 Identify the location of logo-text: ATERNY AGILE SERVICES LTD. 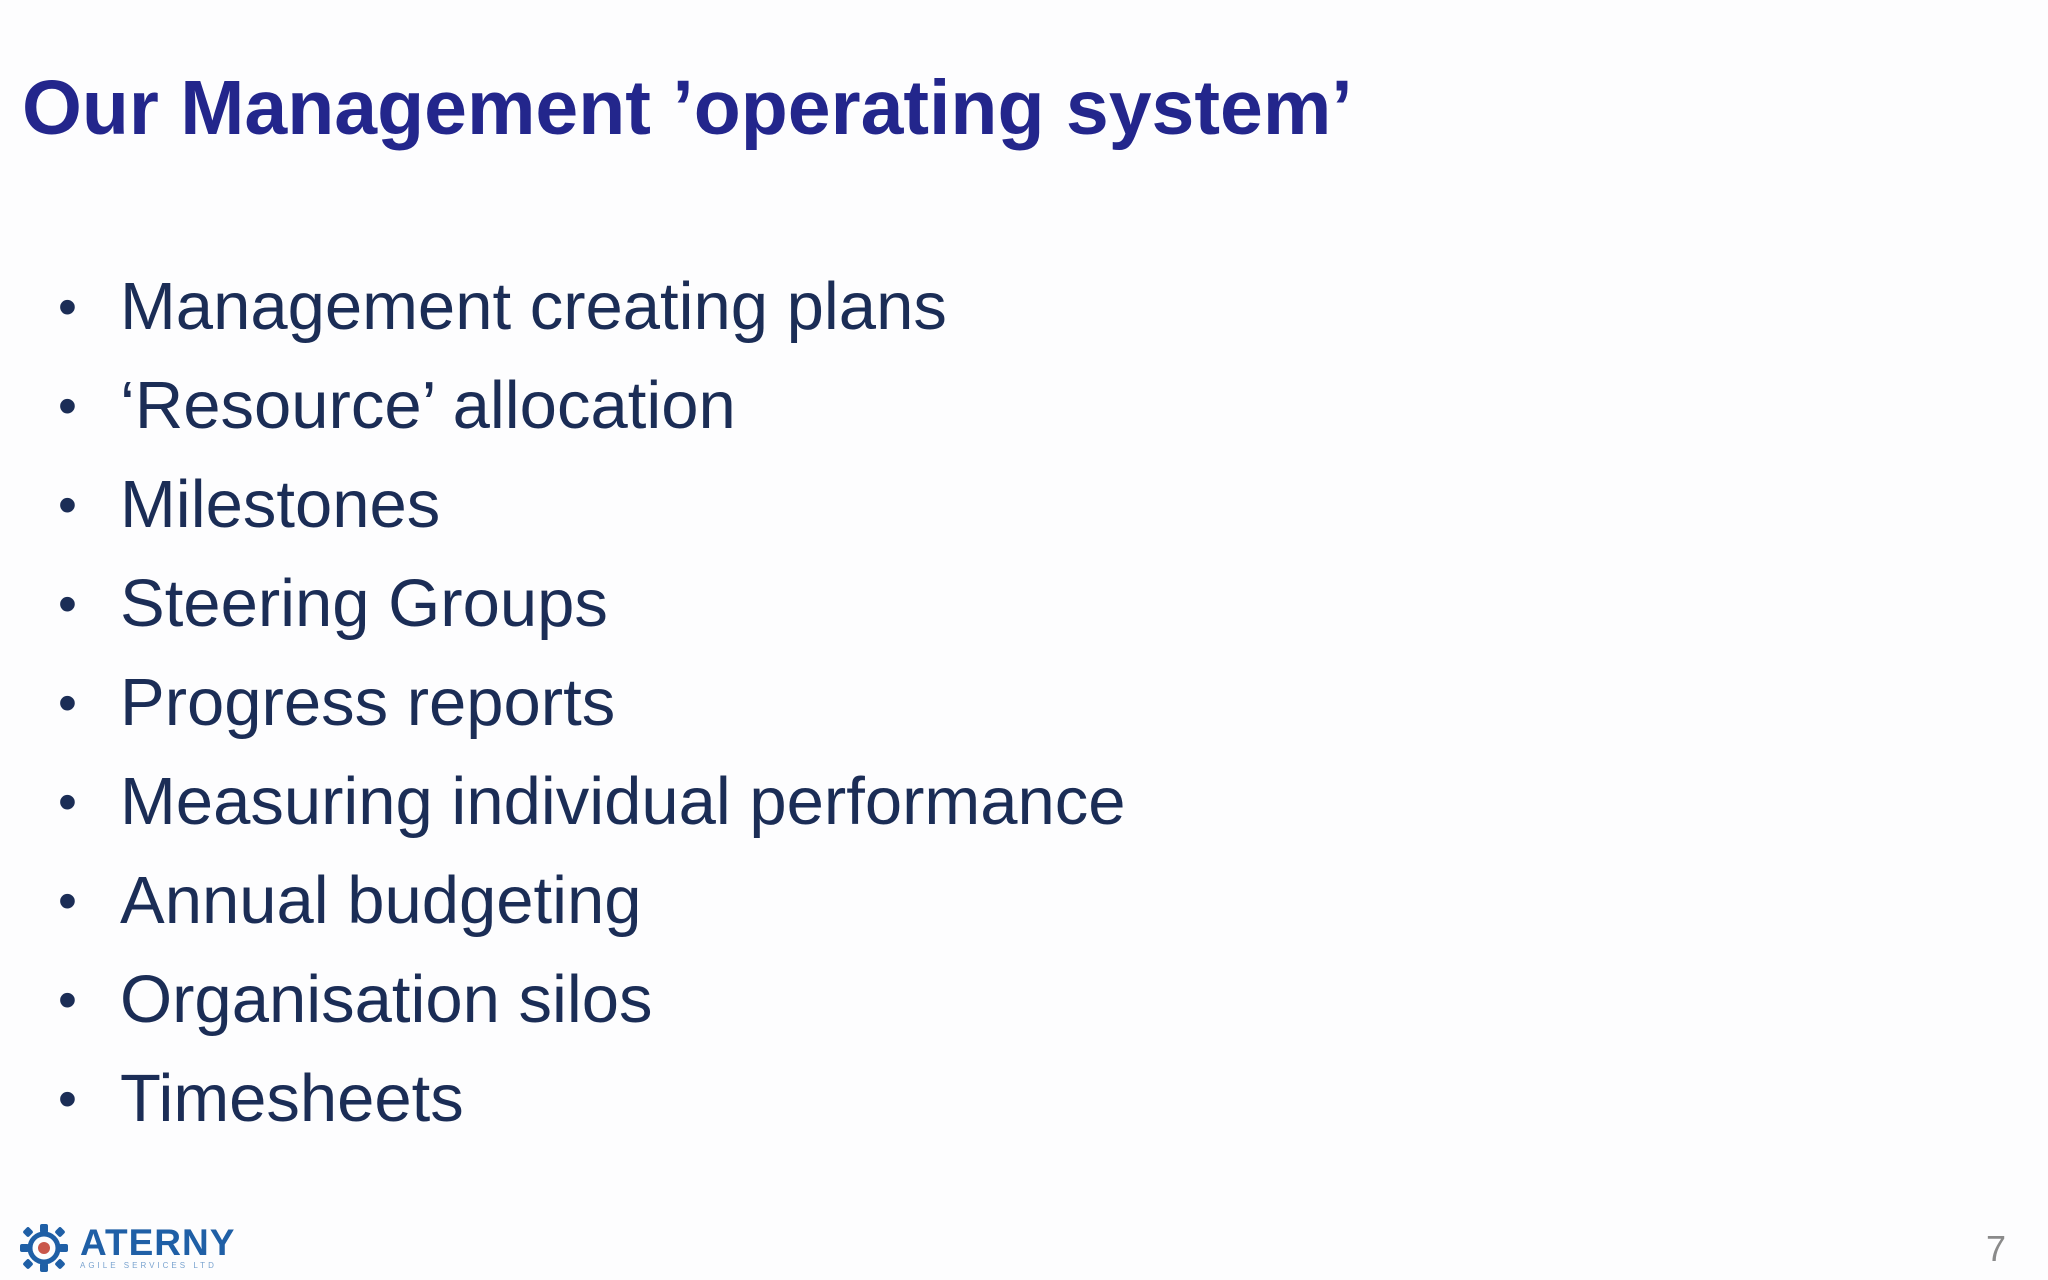
(158, 1246).